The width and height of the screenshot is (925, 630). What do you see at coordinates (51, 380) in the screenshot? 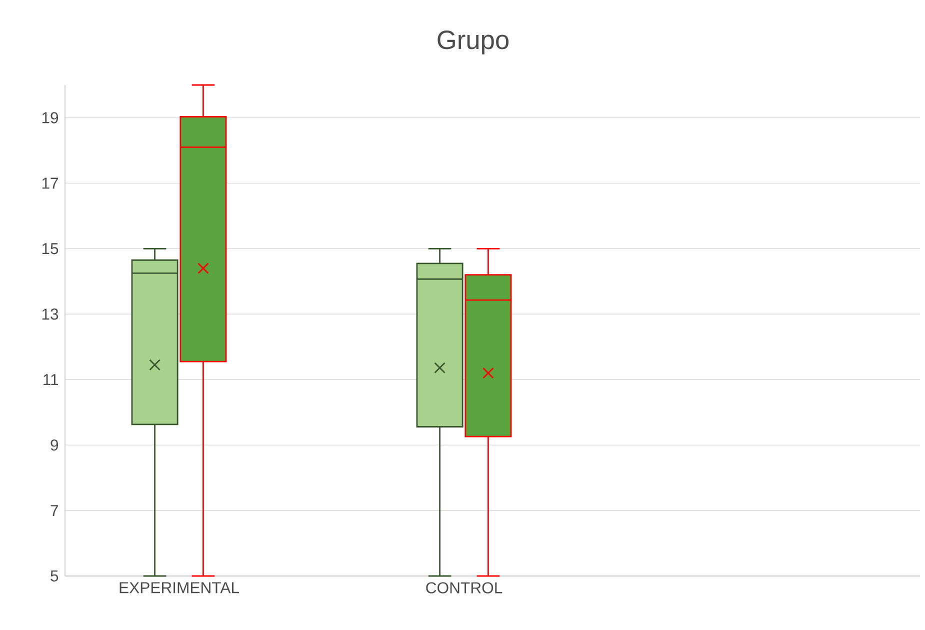
I see `y-tick-label: 11` at bounding box center [51, 380].